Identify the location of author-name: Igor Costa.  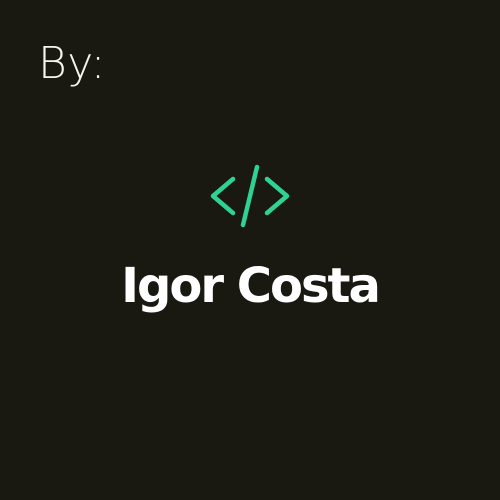
(251, 286).